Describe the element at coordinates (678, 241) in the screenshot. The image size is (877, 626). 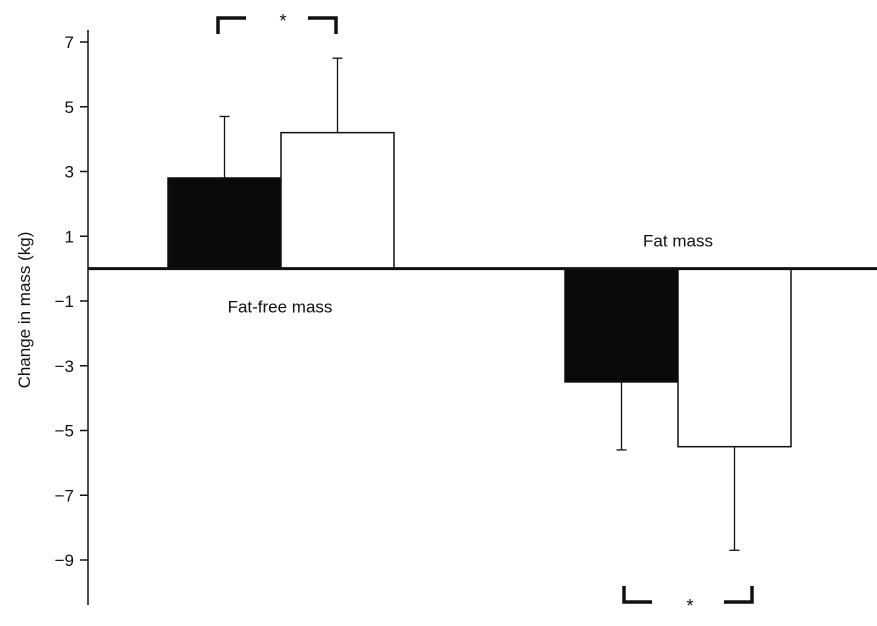
I see `group-label-fat-mass: Fat mass` at that location.